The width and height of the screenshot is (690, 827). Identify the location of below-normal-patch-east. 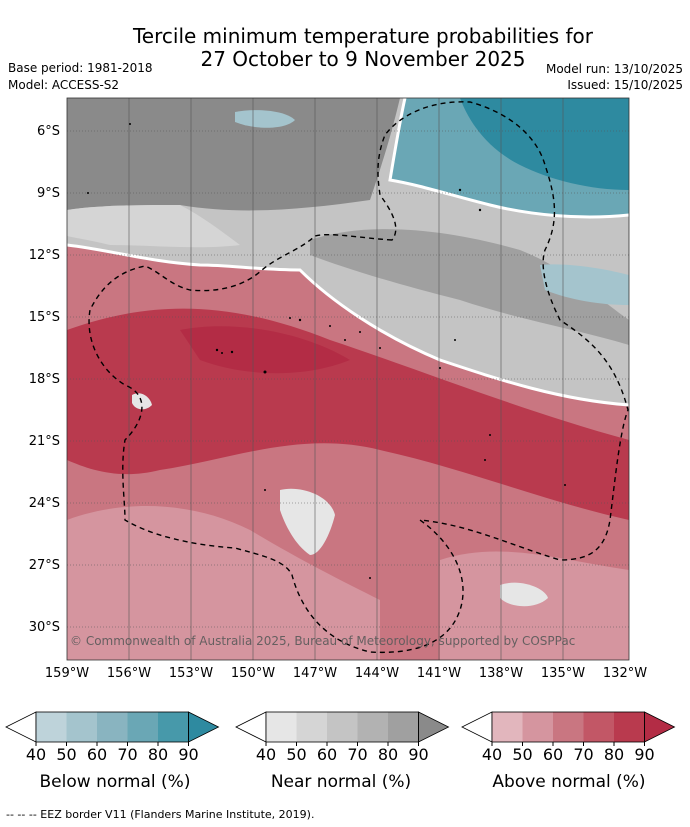
(584, 284).